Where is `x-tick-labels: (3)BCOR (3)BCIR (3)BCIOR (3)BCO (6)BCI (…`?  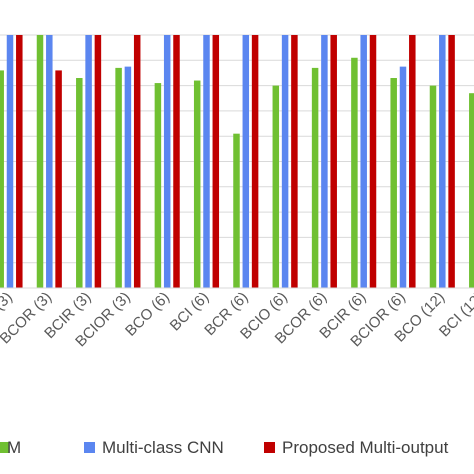
x-tick-labels: (3)BCOR (3)BCIR (3)BCIOR (3)BCO (6)BCI (… is located at coordinates (237, 320).